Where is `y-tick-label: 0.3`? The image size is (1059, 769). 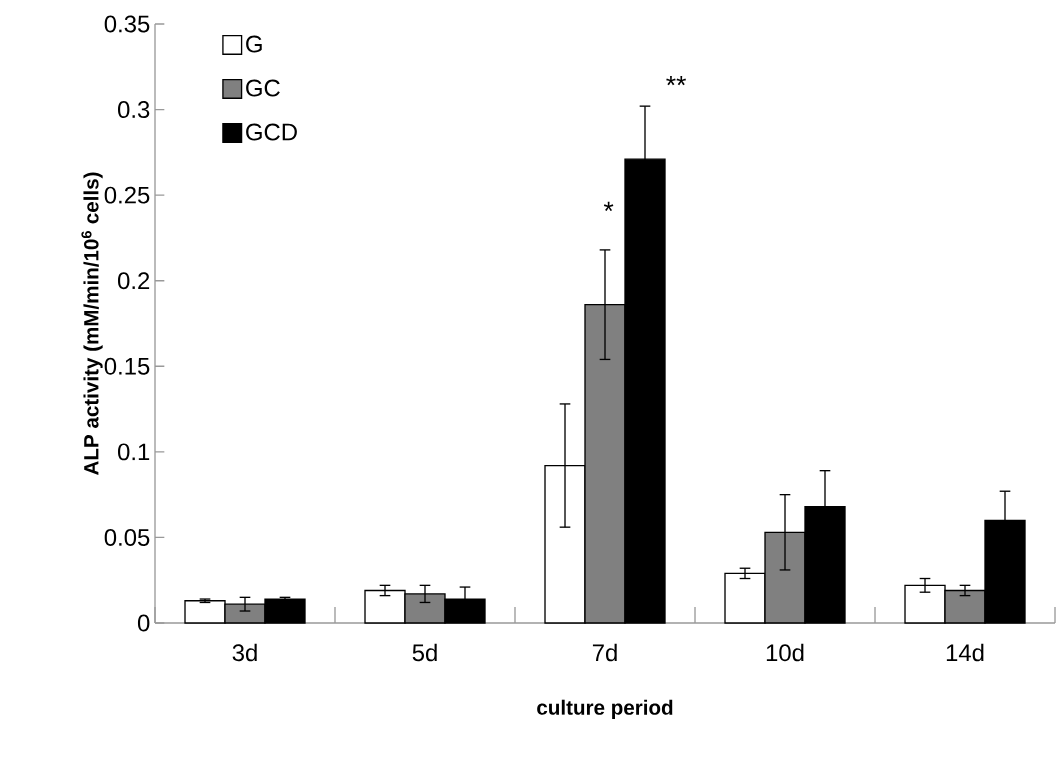
y-tick-label: 0.3 is located at coordinates (134, 110).